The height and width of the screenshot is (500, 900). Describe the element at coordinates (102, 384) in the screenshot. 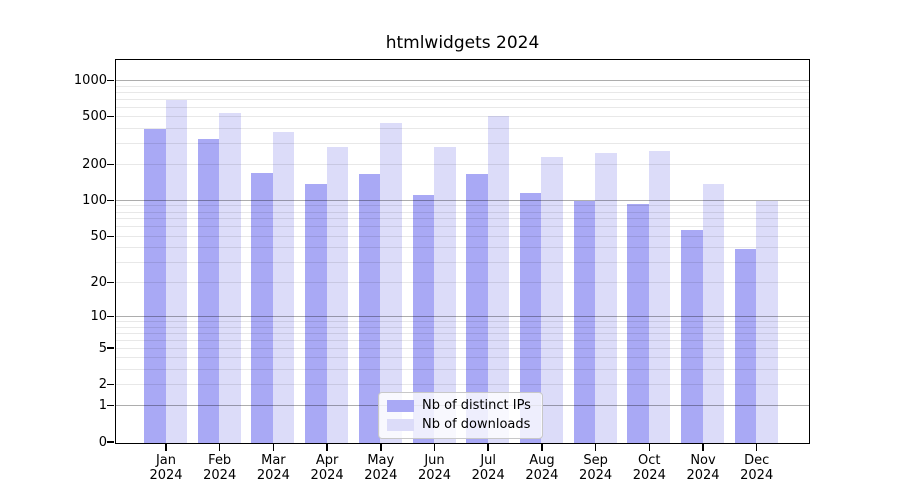

I see `y-tick-label: 2` at that location.